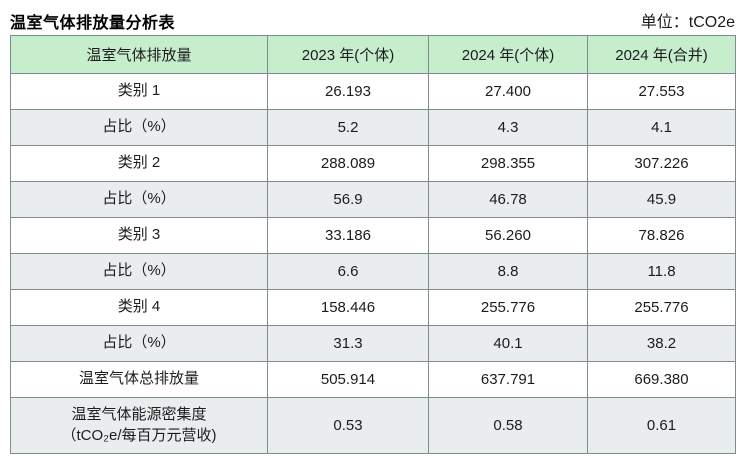 Image resolution: width=744 pixels, height=468 pixels. Describe the element at coordinates (508, 379) in the screenshot. I see `value-cell: 637.791` at that location.